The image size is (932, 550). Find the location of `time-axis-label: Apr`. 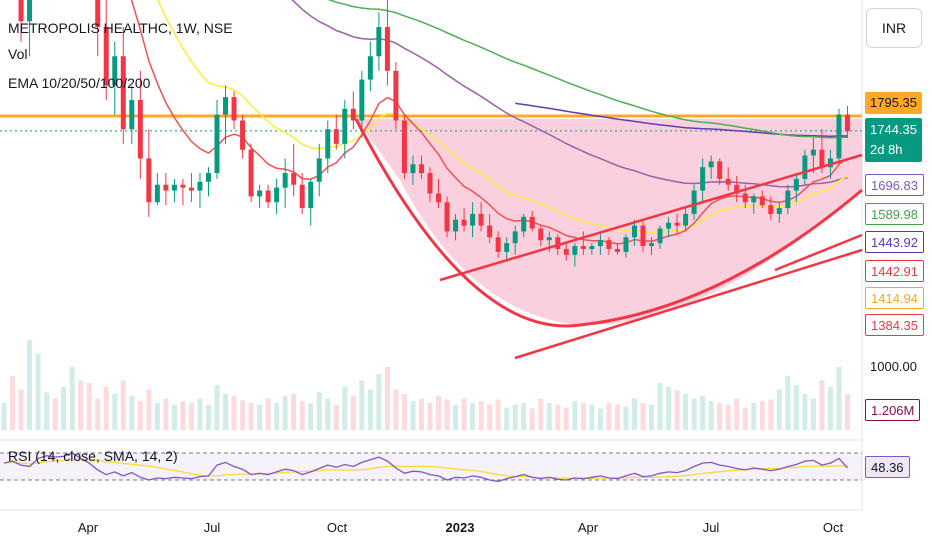

time-axis-label: Apr is located at coordinates (588, 527).